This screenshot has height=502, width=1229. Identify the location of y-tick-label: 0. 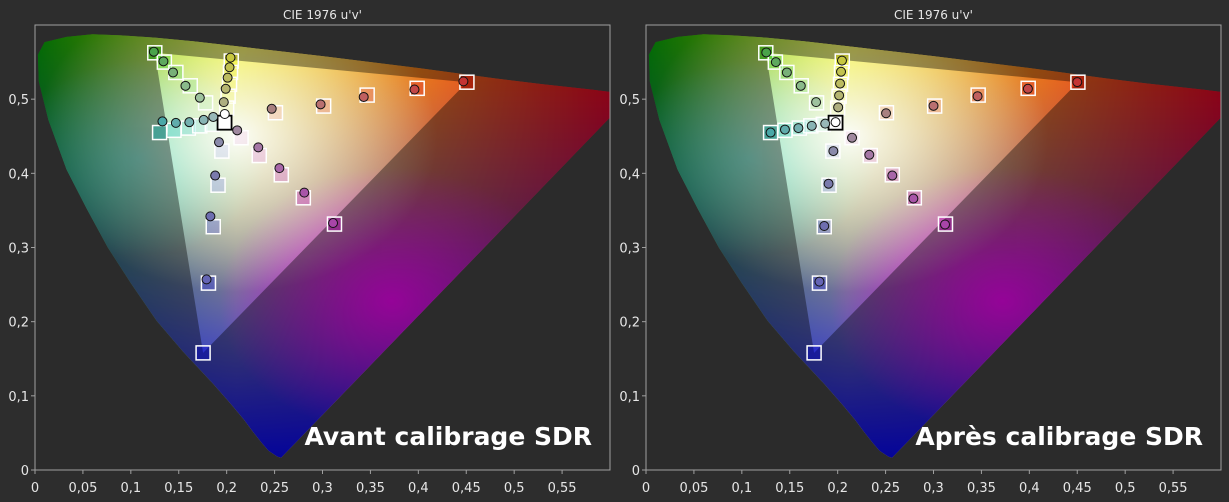
(636, 471).